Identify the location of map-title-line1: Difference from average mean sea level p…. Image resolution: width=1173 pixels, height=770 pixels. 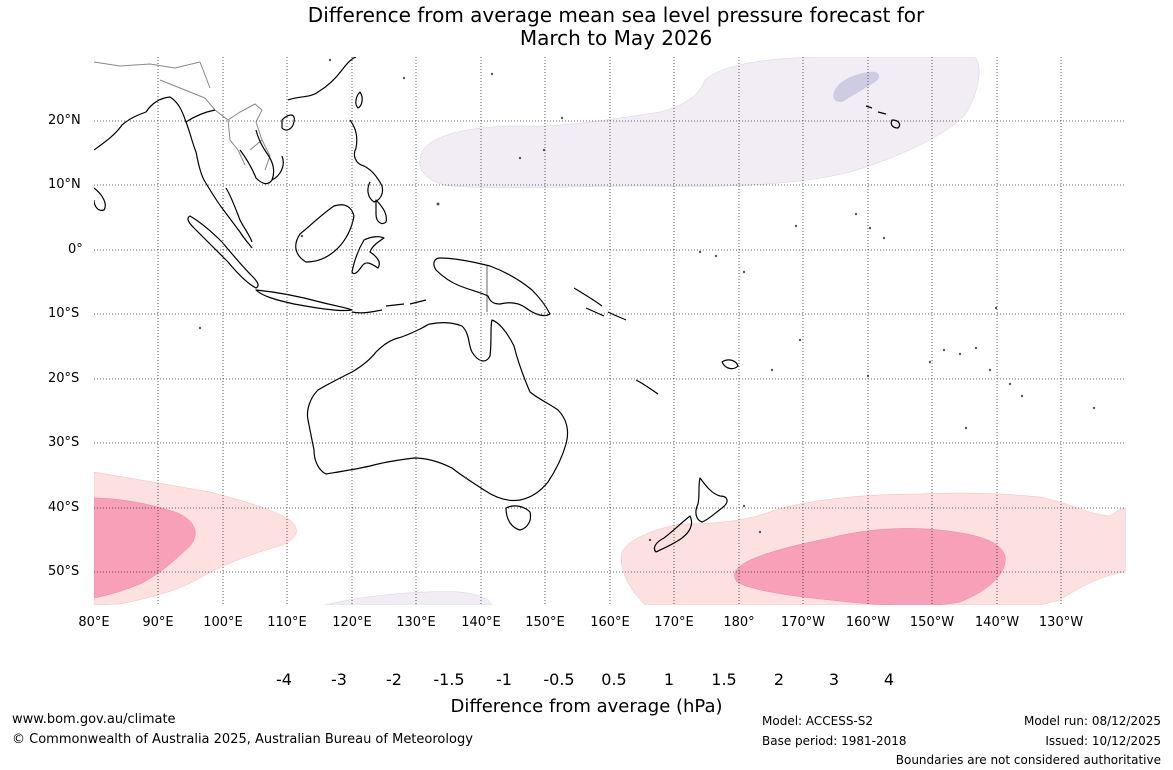
(616, 15).